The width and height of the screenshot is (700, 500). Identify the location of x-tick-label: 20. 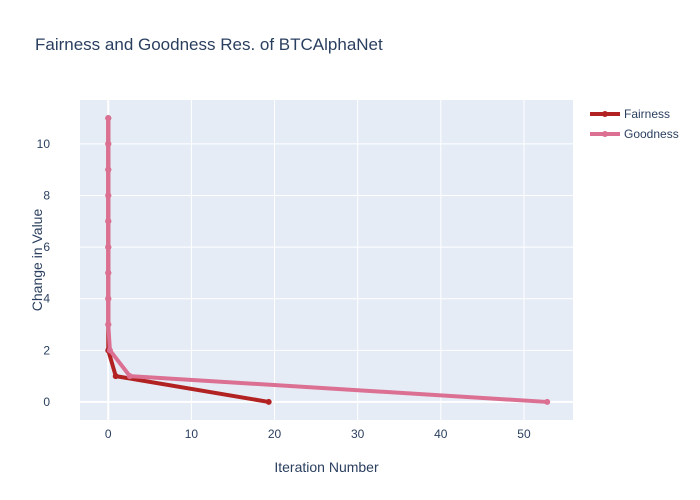
(275, 434).